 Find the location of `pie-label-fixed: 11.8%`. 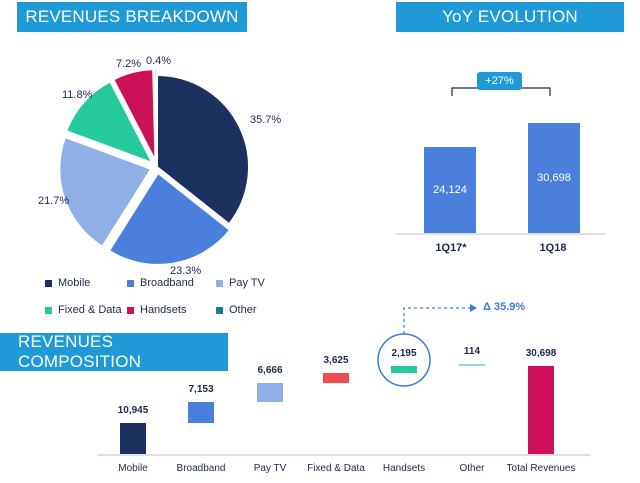

pie-label-fixed: 11.8% is located at coordinates (77, 95).